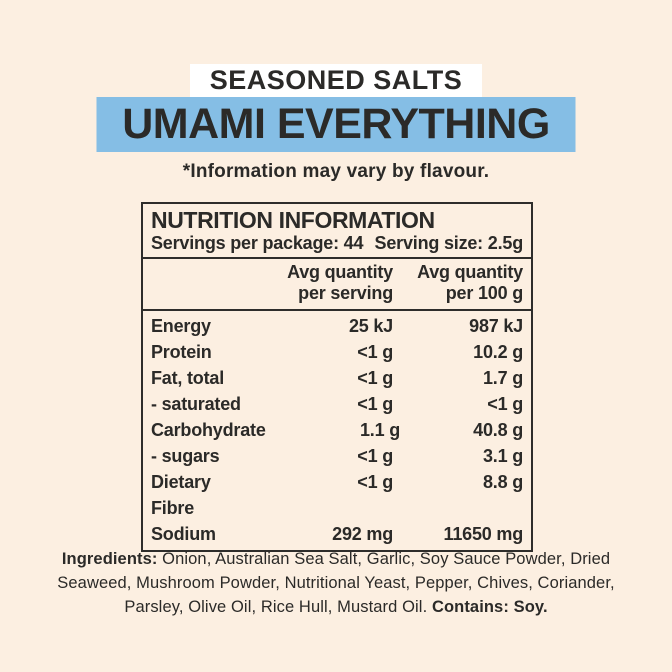 The width and height of the screenshot is (672, 672). I want to click on nutrition-row: - sugars <1 g 3.1 g, so click(337, 456).